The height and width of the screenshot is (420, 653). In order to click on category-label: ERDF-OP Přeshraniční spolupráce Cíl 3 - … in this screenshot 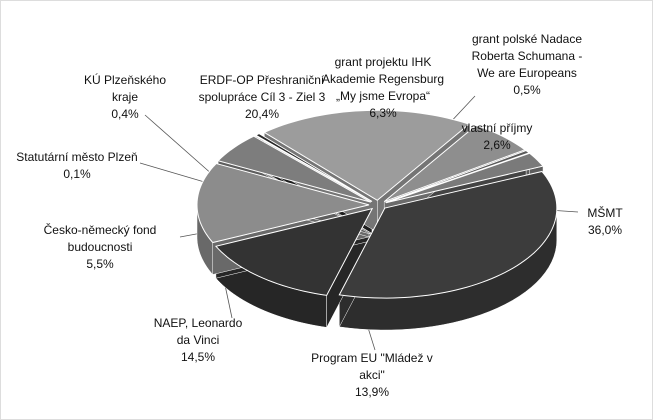, I will do `click(262, 88)`.